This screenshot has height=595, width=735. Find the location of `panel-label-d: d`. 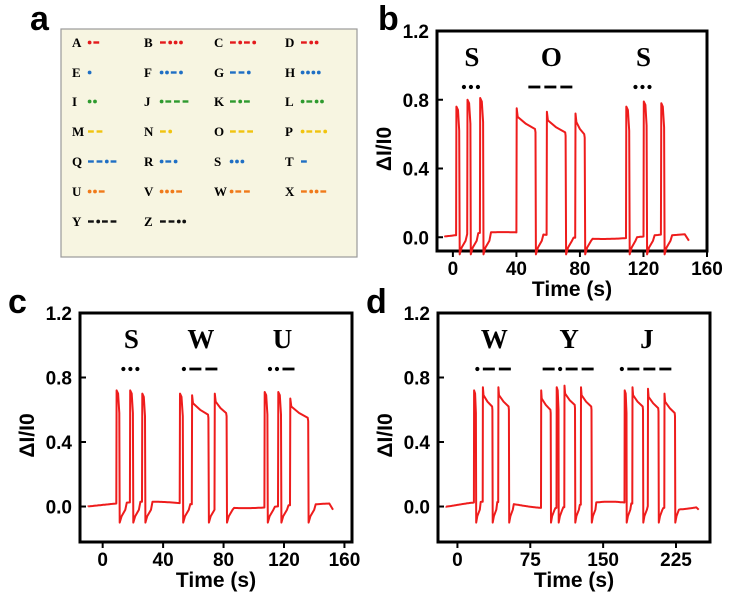

panel-label-d: d is located at coordinates (376, 302).